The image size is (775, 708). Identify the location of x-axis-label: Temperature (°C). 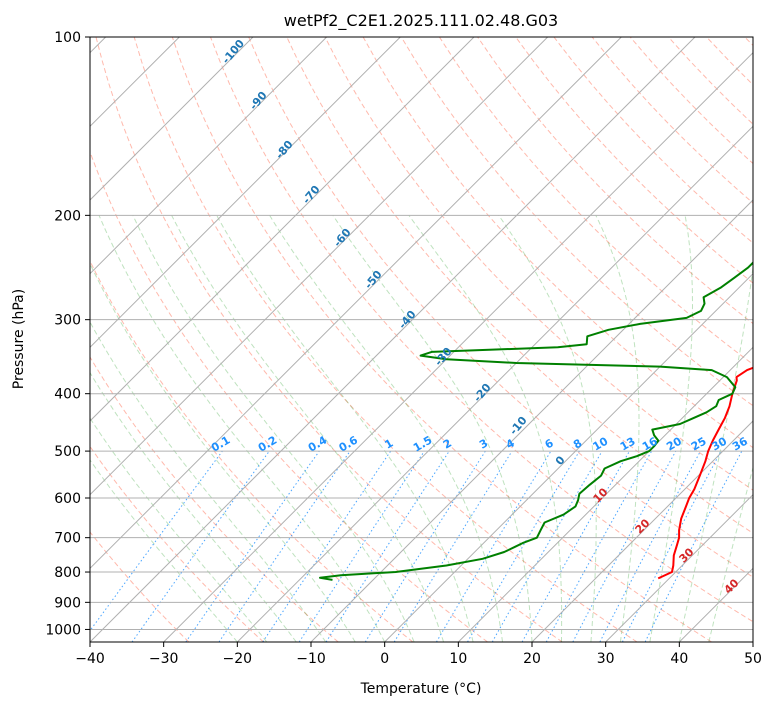
(421, 689).